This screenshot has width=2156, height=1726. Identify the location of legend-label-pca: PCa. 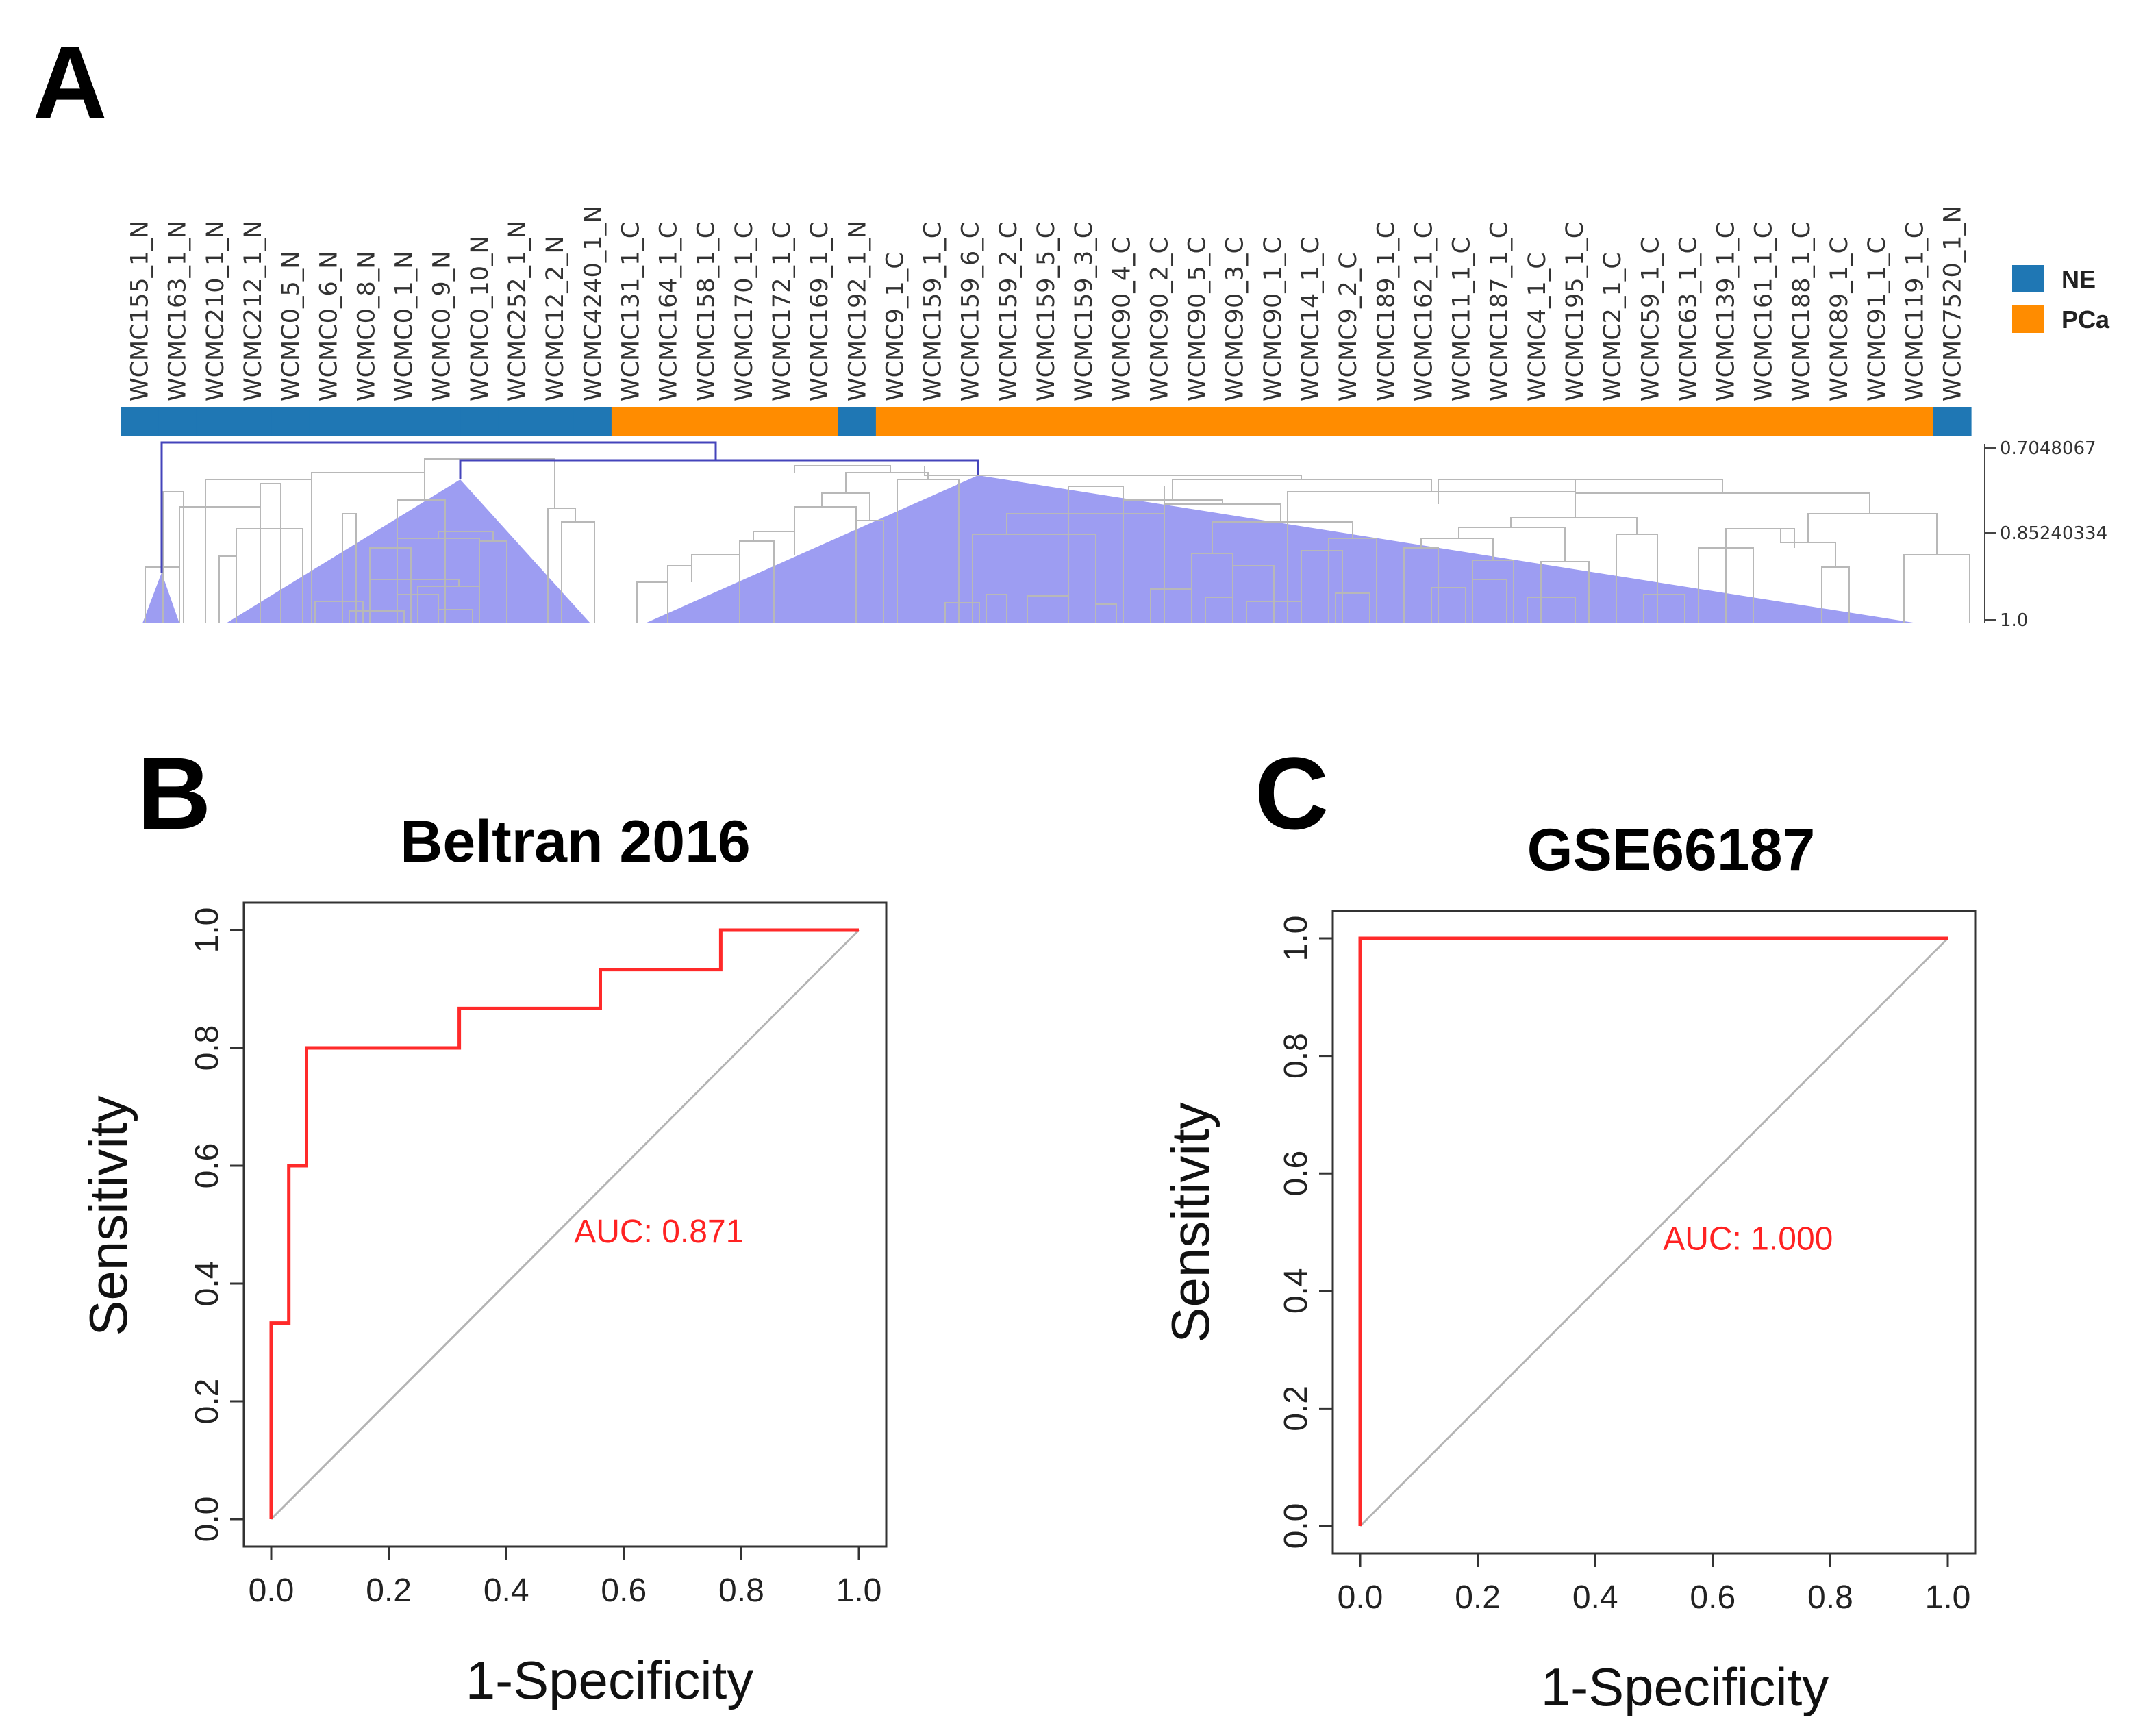
(2085, 319).